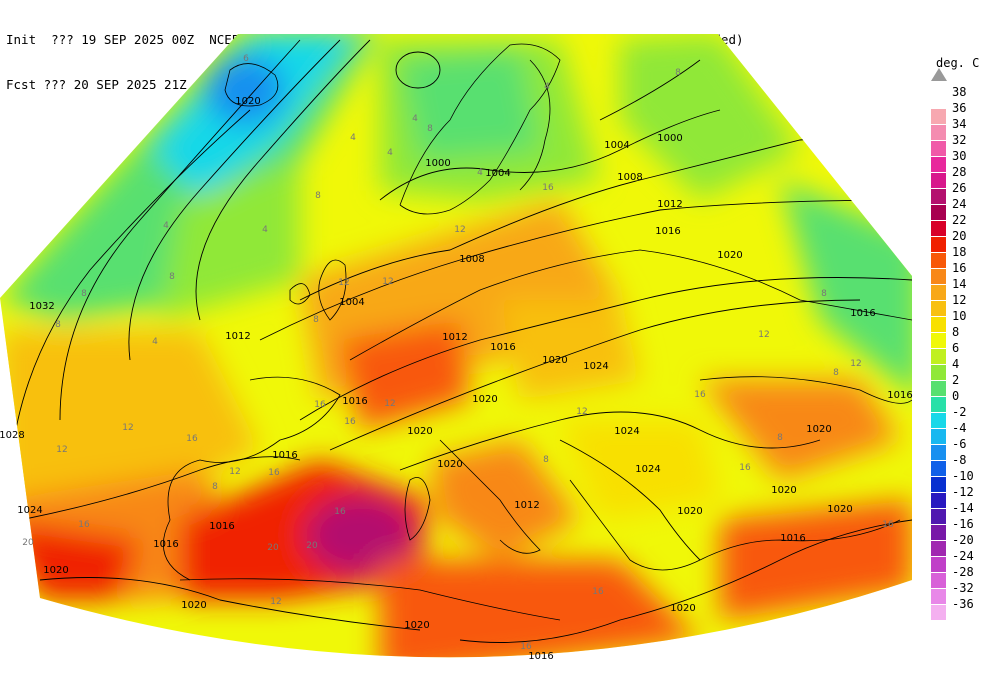 This screenshot has width=1000, height=680. Describe the element at coordinates (959, 220) in the screenshot. I see `legend-label: 22` at that location.